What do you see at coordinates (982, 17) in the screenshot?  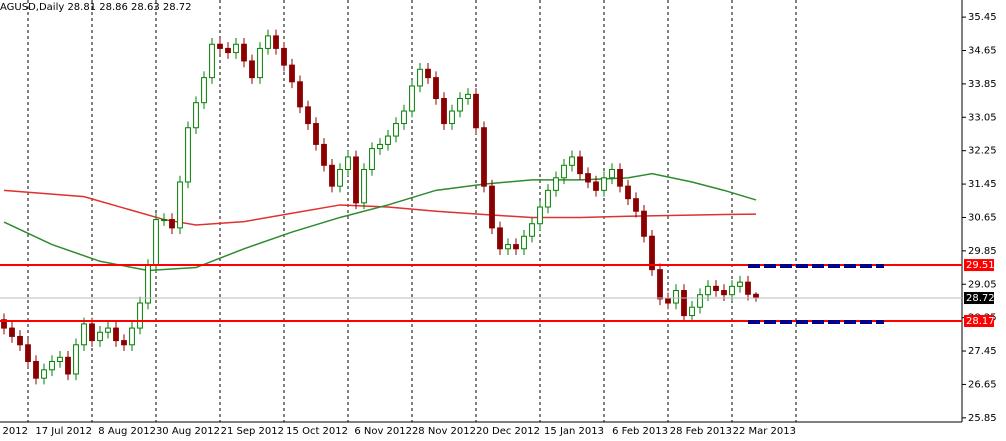 I see `y-tick-label: 35.45` at bounding box center [982, 17].